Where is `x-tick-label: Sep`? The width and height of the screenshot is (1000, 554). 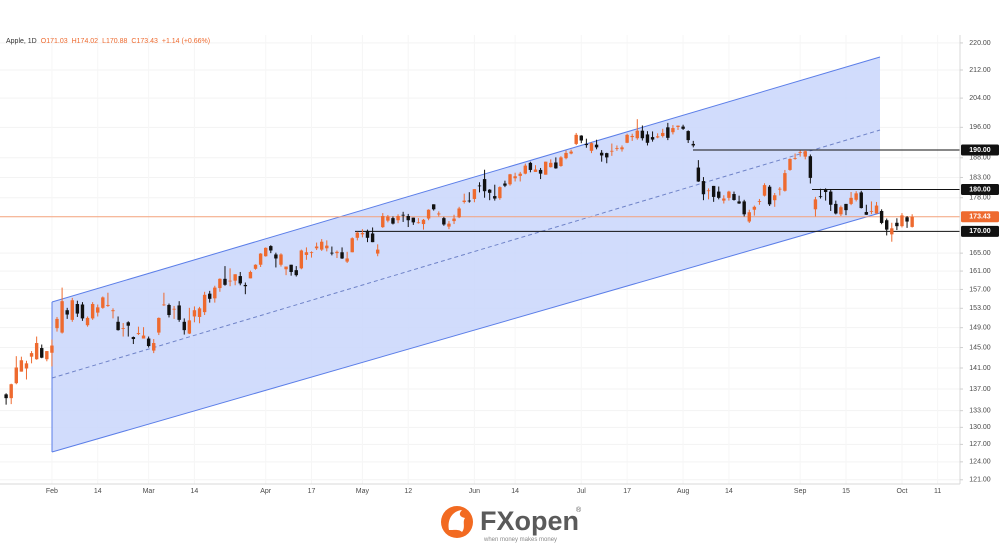
x-tick-label: Sep is located at coordinates (800, 491).